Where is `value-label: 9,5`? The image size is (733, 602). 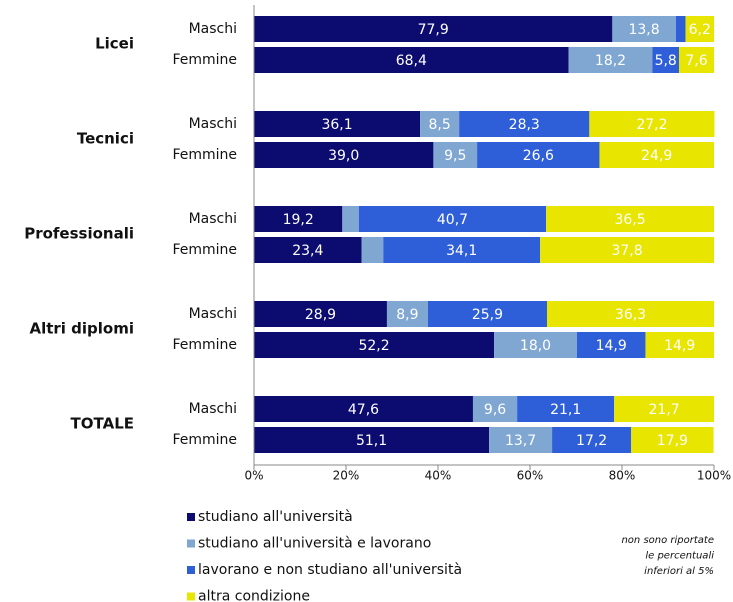 value-label: 9,5 is located at coordinates (455, 156).